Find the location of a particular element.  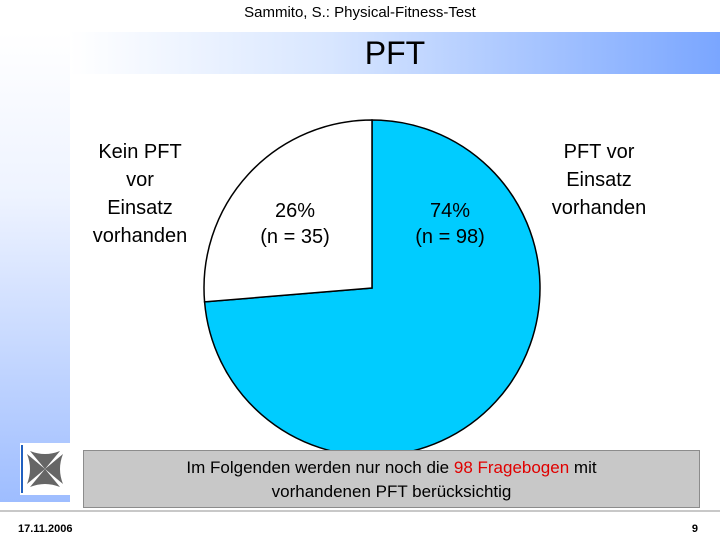

title-band is located at coordinates (395, 53).